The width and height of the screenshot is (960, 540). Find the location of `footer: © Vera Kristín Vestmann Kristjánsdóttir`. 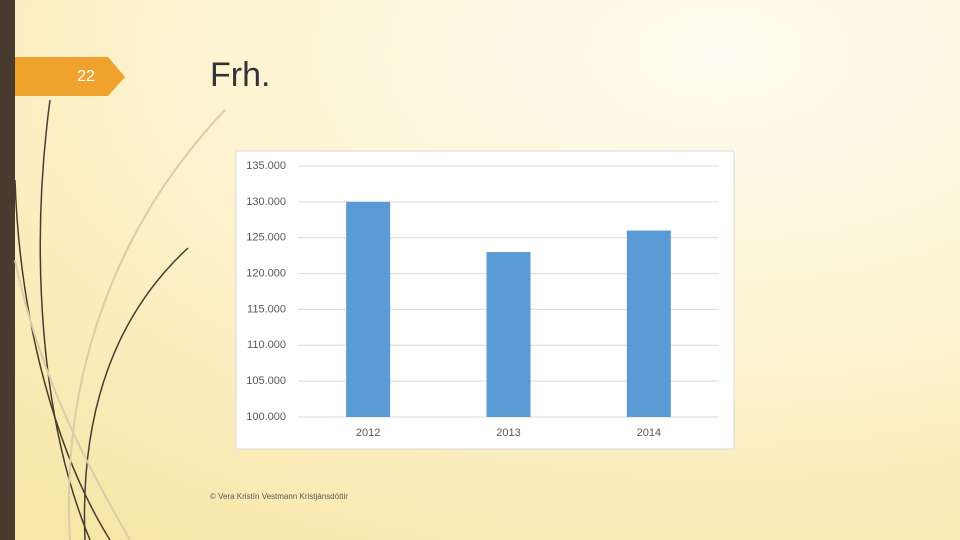

footer: © Vera Kristín Vestmann Kristjánsdóttir is located at coordinates (279, 496).